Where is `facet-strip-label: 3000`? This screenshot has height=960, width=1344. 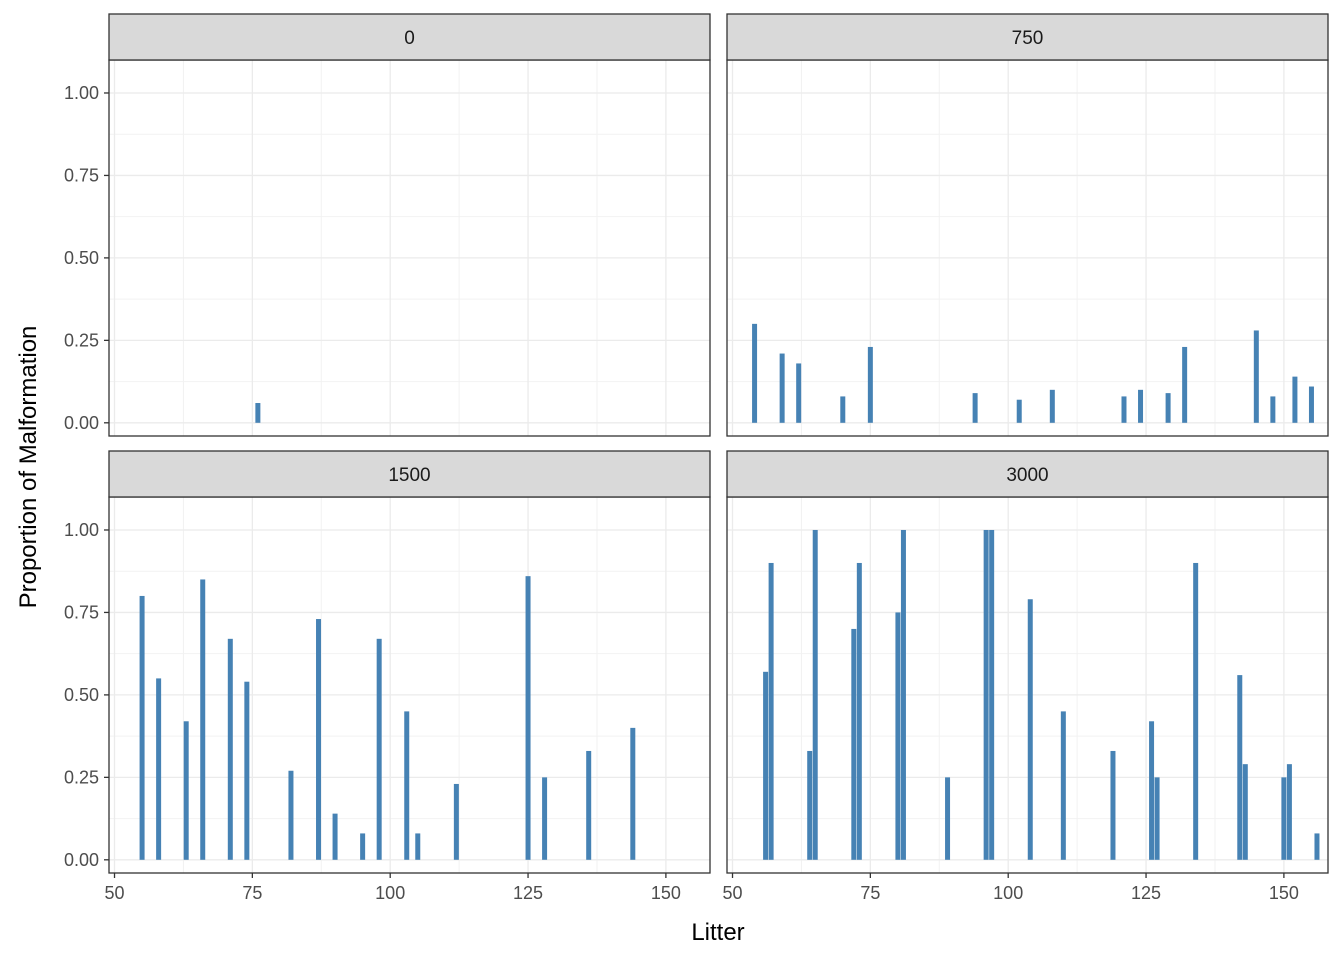
facet-strip-label: 3000 is located at coordinates (1027, 475).